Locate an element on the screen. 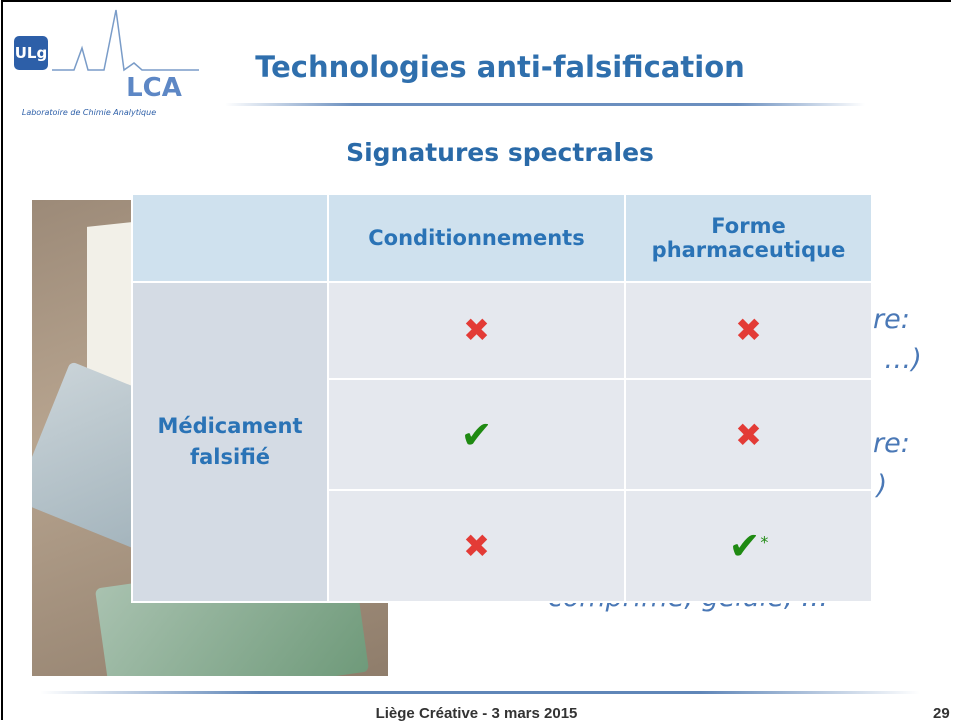 The height and width of the screenshot is (722, 953). cell: ✔* is located at coordinates (748, 546).